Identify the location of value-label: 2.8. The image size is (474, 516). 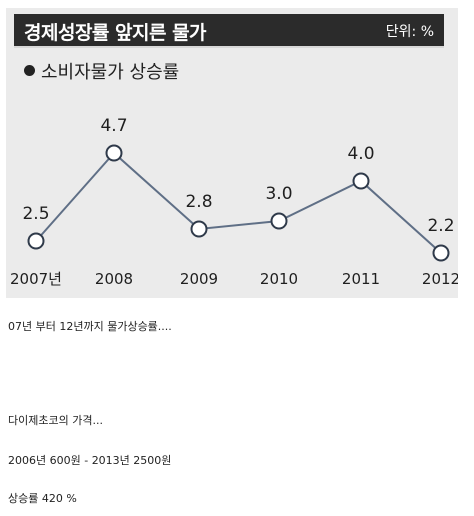
(198, 202).